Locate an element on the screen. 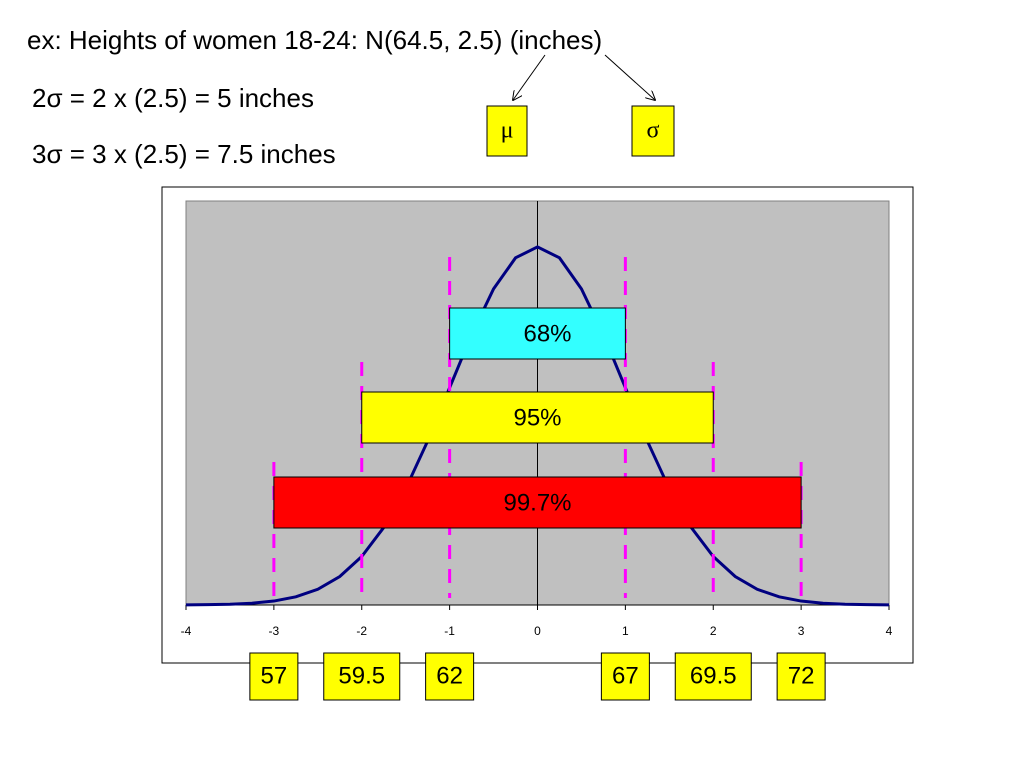 The height and width of the screenshot is (773, 1024). height-label: 62 is located at coordinates (449, 675).